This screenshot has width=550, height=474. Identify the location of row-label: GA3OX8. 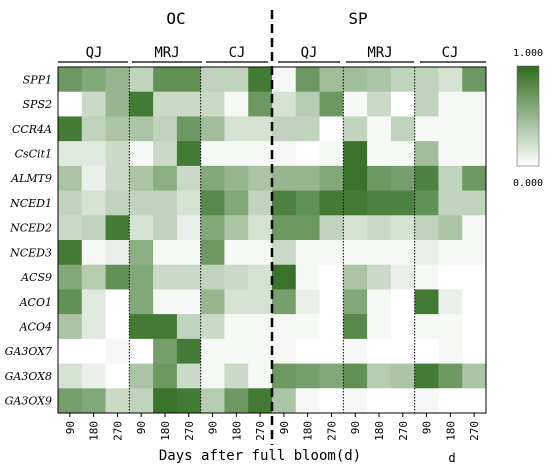
(28, 376).